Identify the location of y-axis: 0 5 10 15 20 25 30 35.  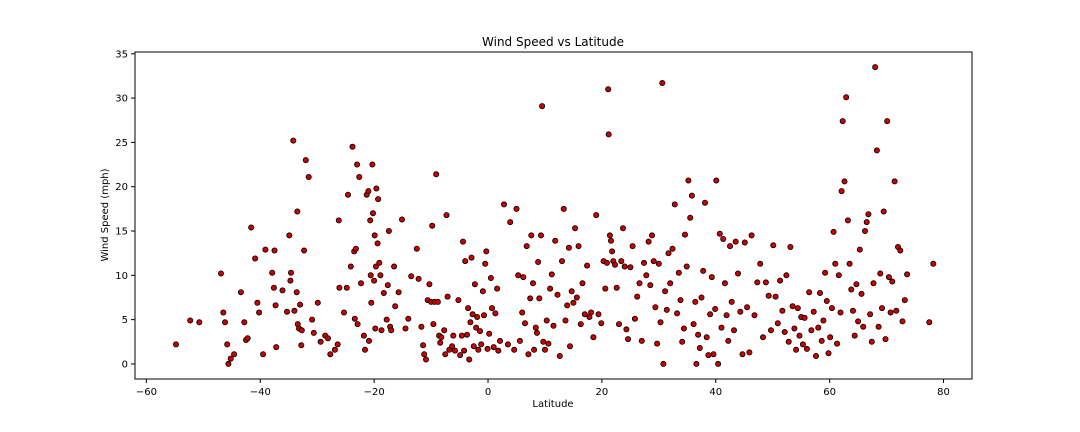
(125, 209).